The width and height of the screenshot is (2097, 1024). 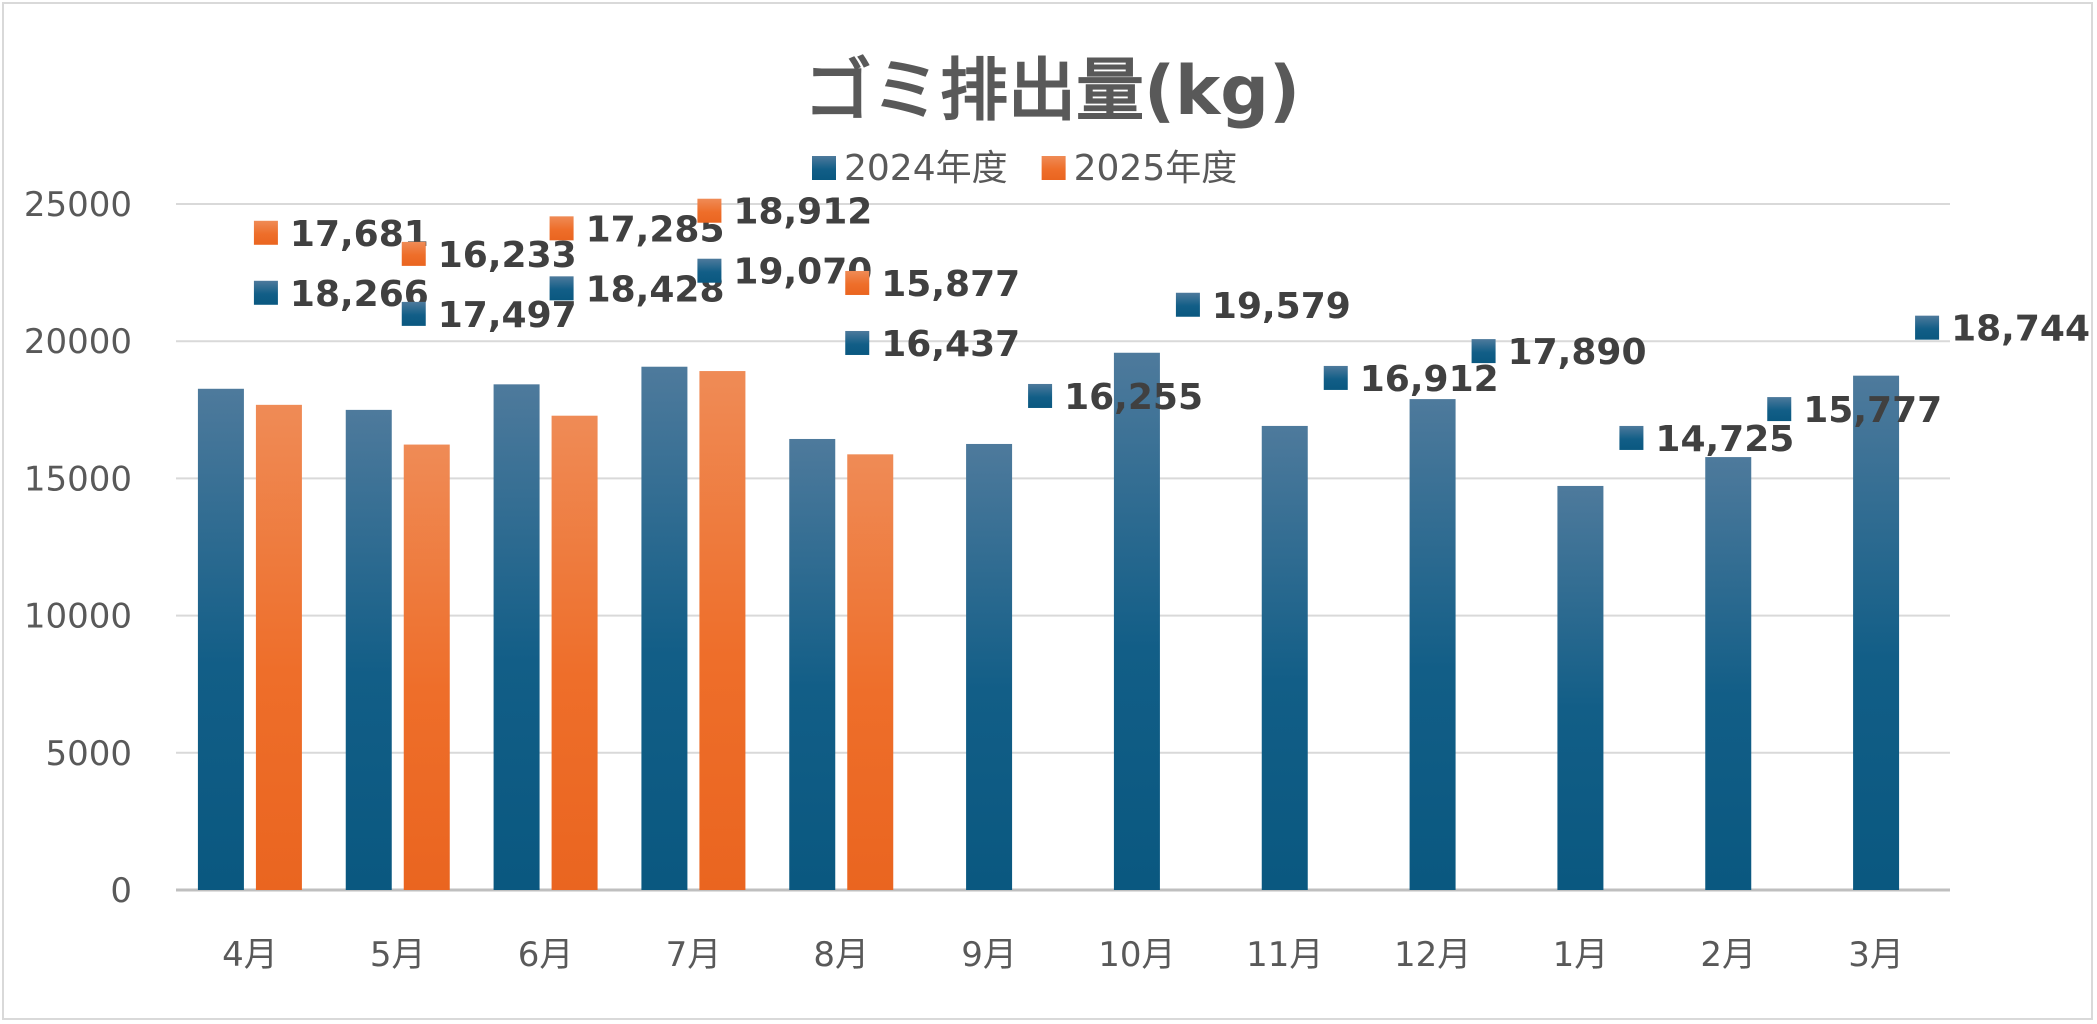 I want to click on data-label-fy2025-2: 16,233, so click(x=507, y=255).